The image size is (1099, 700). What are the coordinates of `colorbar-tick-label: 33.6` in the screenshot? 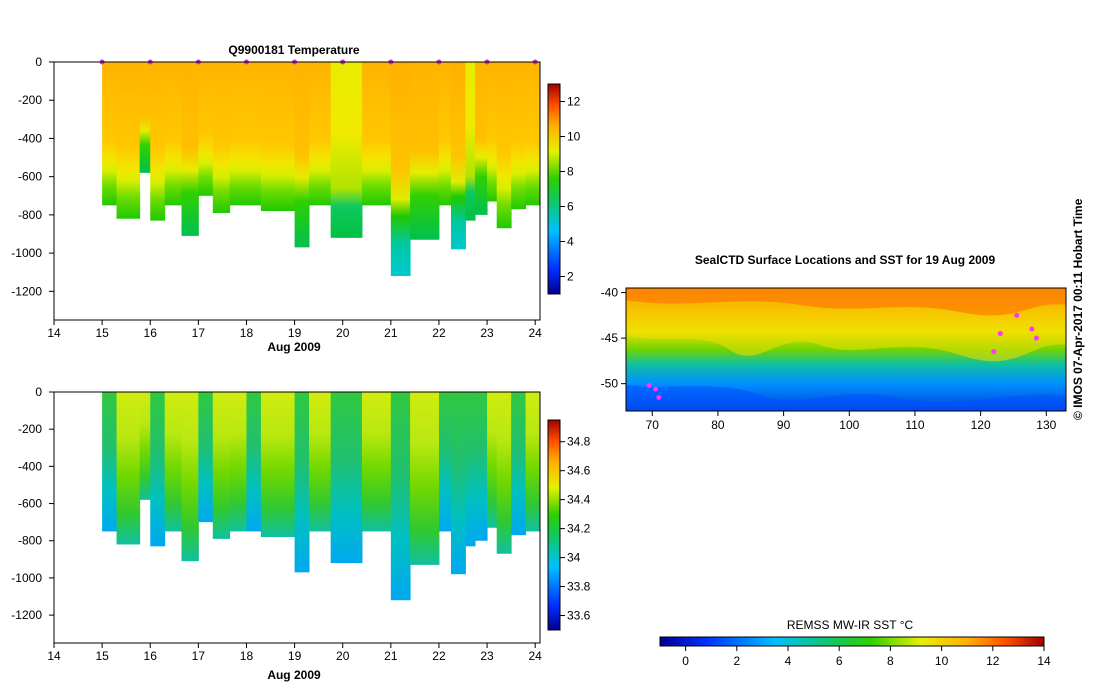 It's located at (579, 616).